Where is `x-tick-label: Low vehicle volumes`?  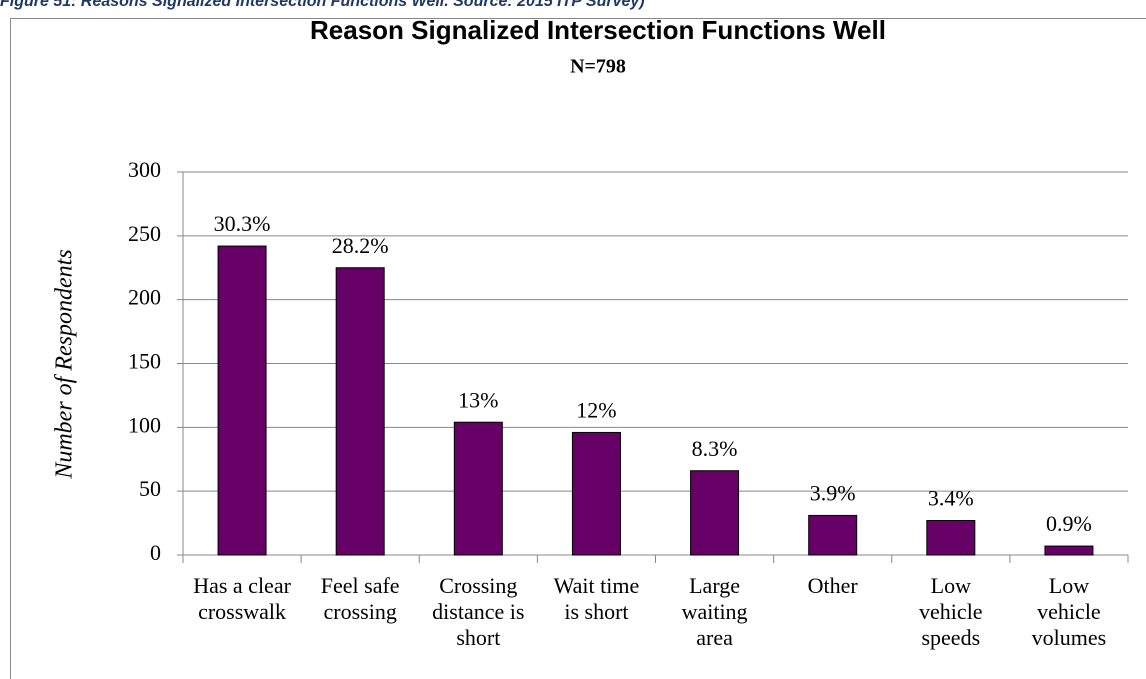
x-tick-label: Low vehicle volumes is located at coordinates (1069, 611).